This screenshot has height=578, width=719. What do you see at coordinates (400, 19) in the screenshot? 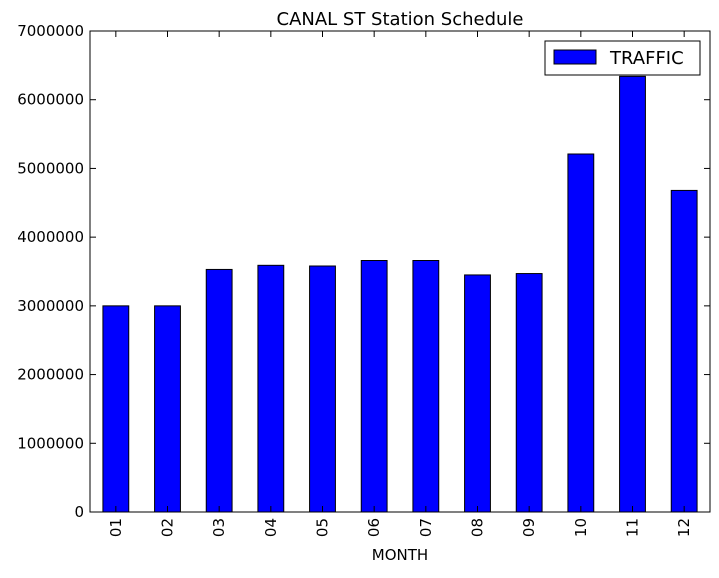
I see `chart-title: CANAL ST Station Schedule` at bounding box center [400, 19].